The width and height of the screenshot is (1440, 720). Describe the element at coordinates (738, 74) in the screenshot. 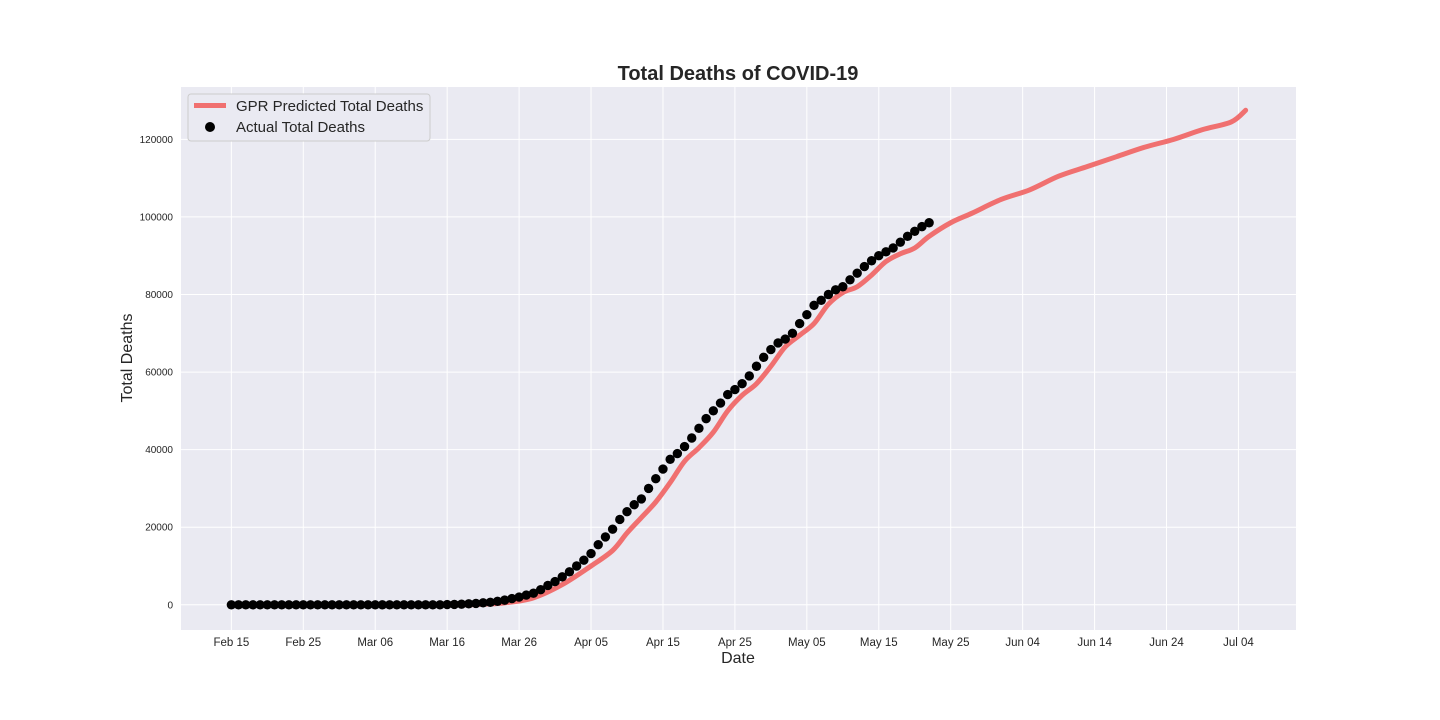

I see `chart-title: Total Deaths of COVID-19` at that location.